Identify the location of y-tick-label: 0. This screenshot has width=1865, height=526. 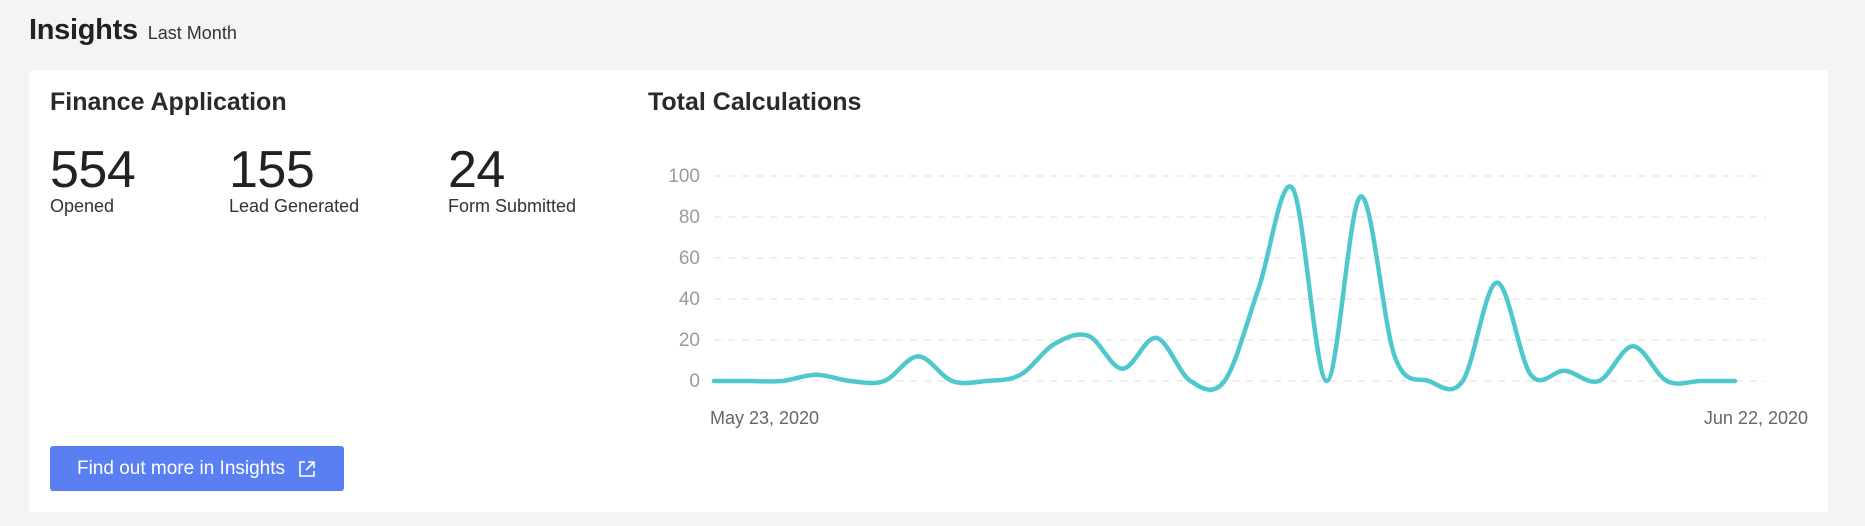
(694, 381).